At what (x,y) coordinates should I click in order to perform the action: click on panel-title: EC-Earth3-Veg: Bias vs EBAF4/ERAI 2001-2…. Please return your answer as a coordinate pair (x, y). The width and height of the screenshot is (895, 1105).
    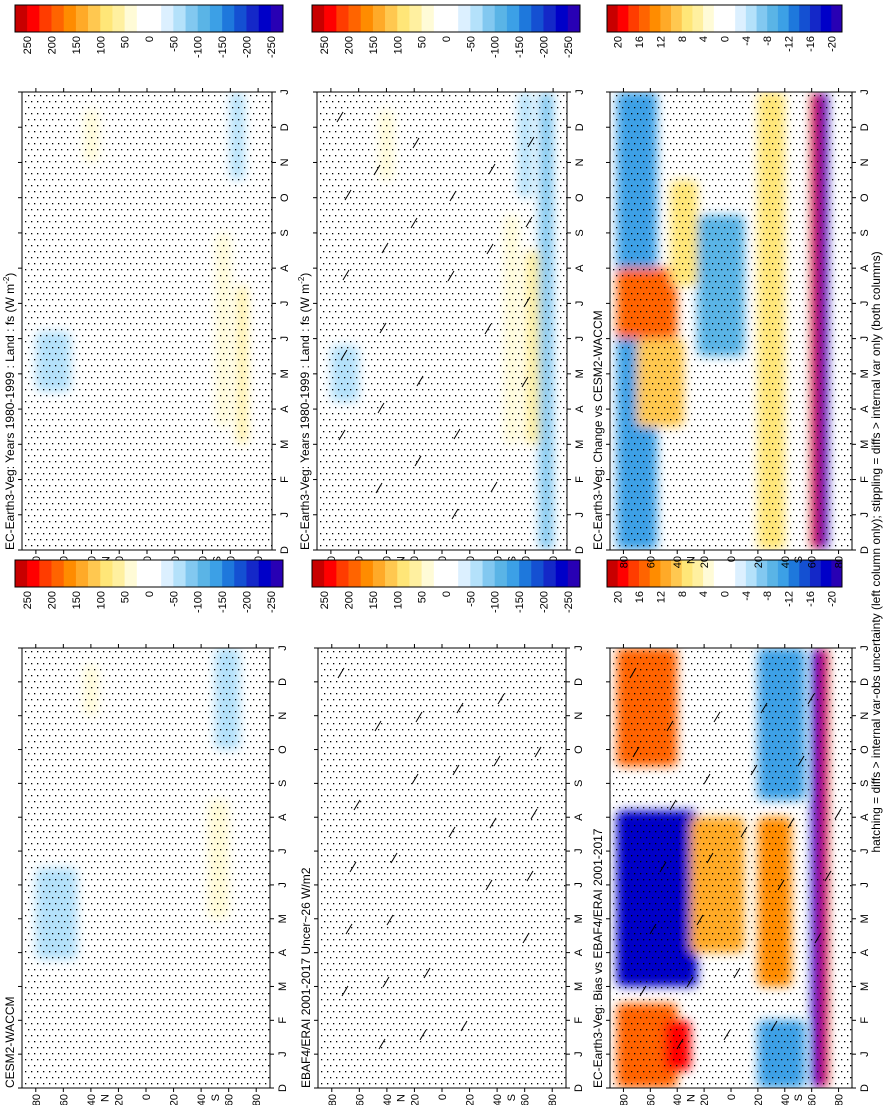
    Looking at the image, I should click on (598, 958).